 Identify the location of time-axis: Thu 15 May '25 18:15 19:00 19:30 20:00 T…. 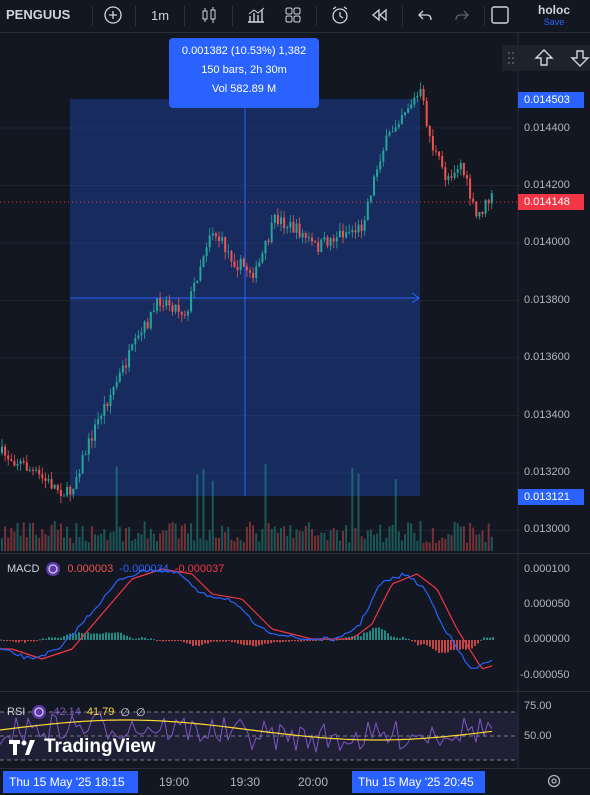
(295, 781).